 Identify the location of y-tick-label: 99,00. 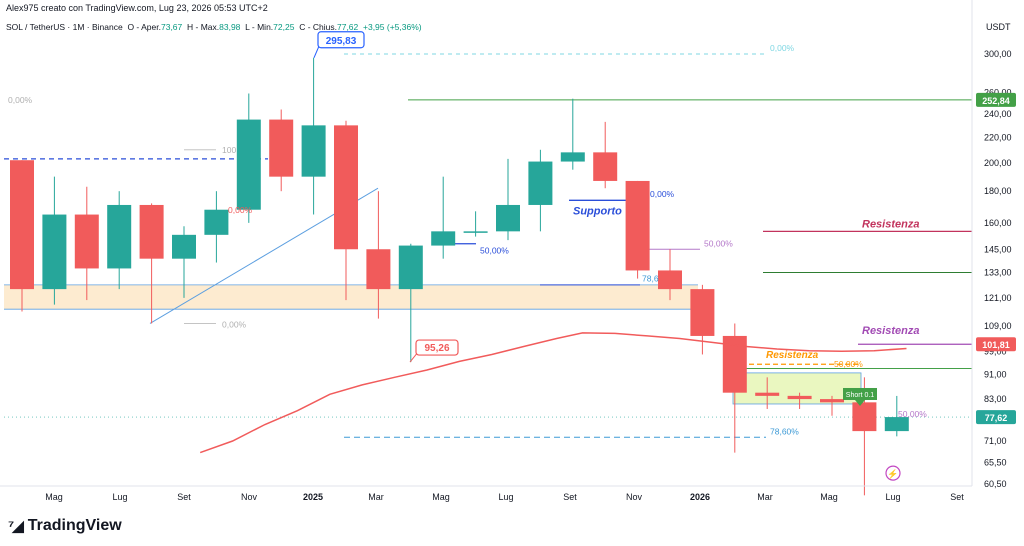
(995, 352).